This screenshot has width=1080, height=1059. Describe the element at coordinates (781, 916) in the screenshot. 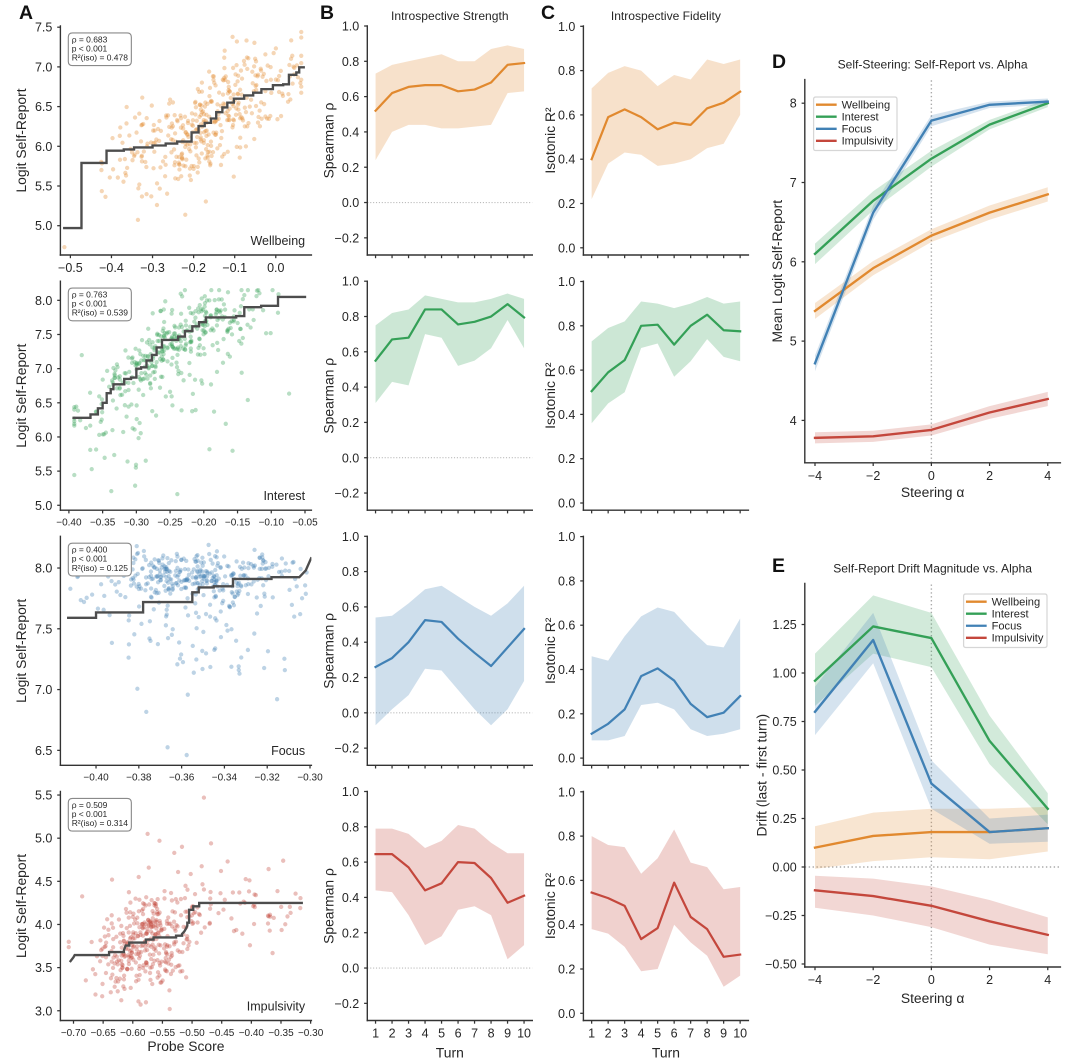

I see `svg-text: −0.25` at that location.